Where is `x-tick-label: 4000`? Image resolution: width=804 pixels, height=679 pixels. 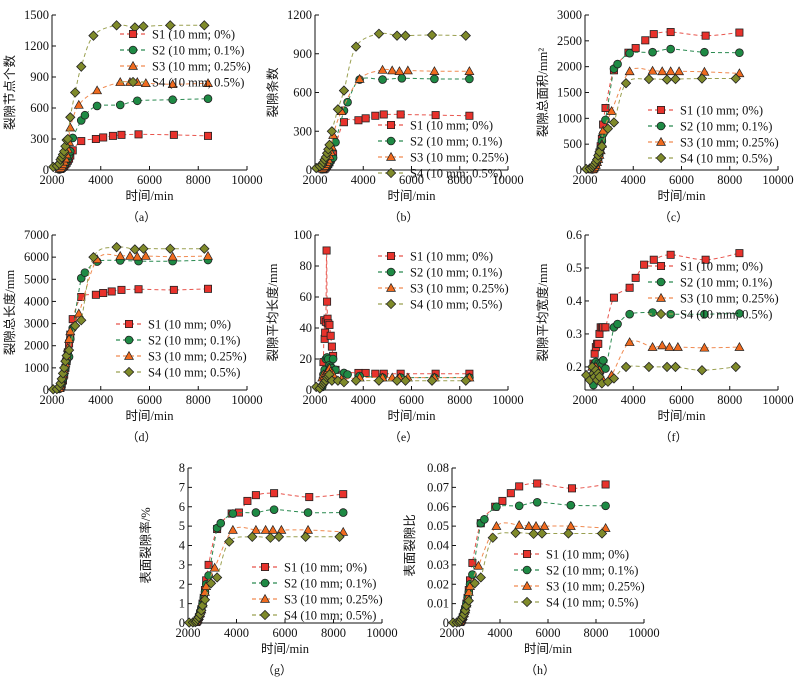
x-tick-label: 4000 is located at coordinates (363, 400).